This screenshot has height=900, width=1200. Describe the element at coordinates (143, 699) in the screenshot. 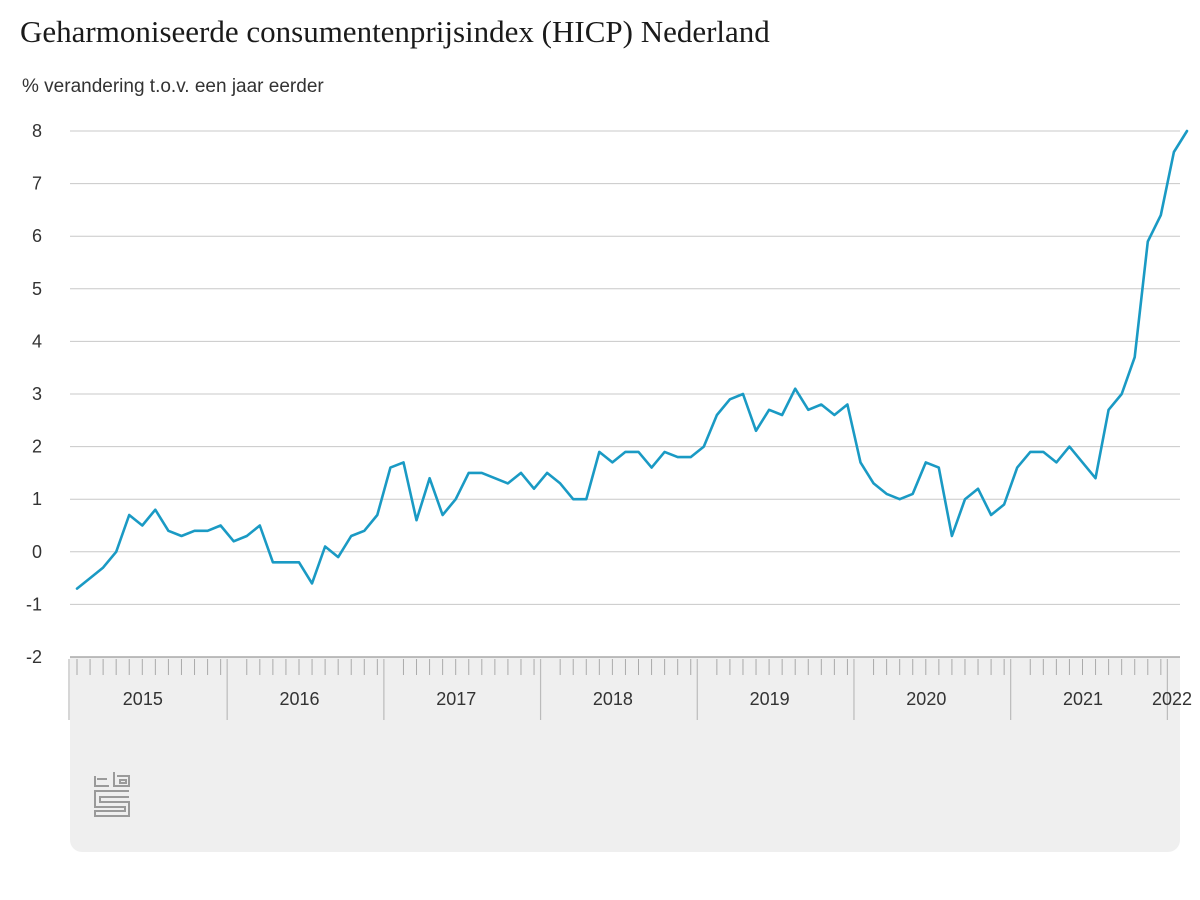

I see `x-year-label: 2015` at that location.